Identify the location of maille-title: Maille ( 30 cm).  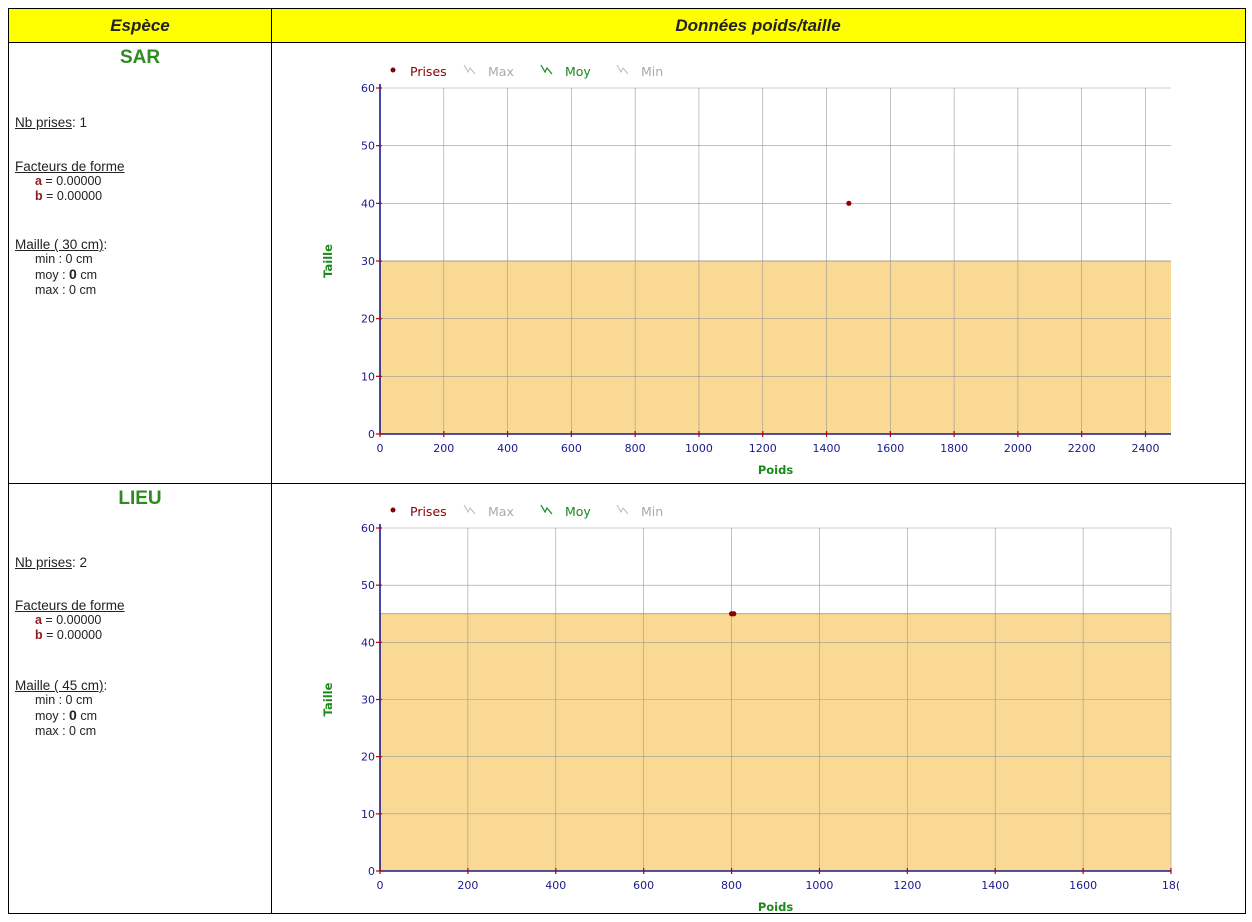
(59, 244).